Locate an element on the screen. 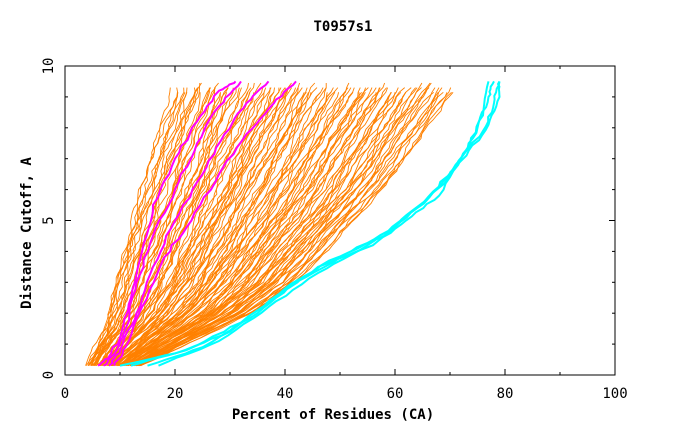 The width and height of the screenshot is (680, 440). x-tick-label: 60 is located at coordinates (395, 394).